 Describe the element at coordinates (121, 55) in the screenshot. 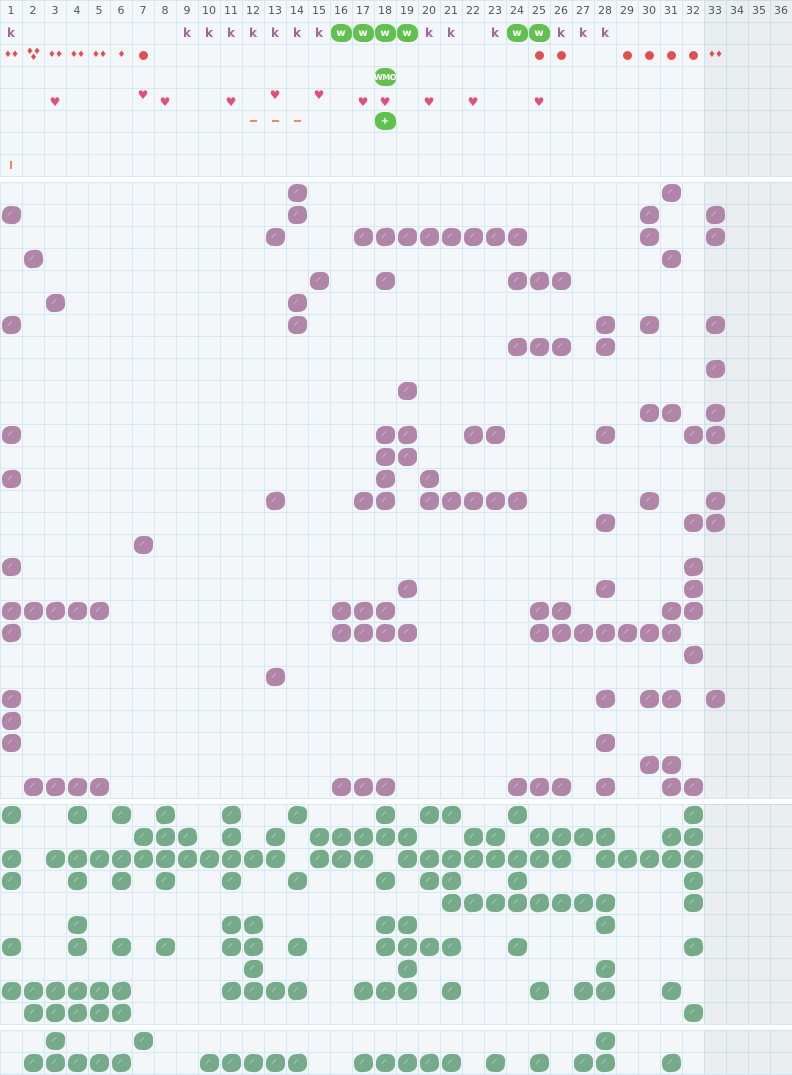

I see `cell-drop-1: ♦` at that location.